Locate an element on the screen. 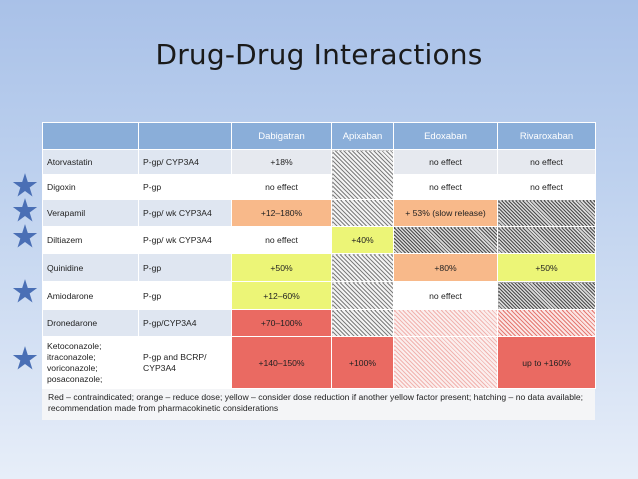  slide-title: Drug-Drug Interactions is located at coordinates (319, 54).